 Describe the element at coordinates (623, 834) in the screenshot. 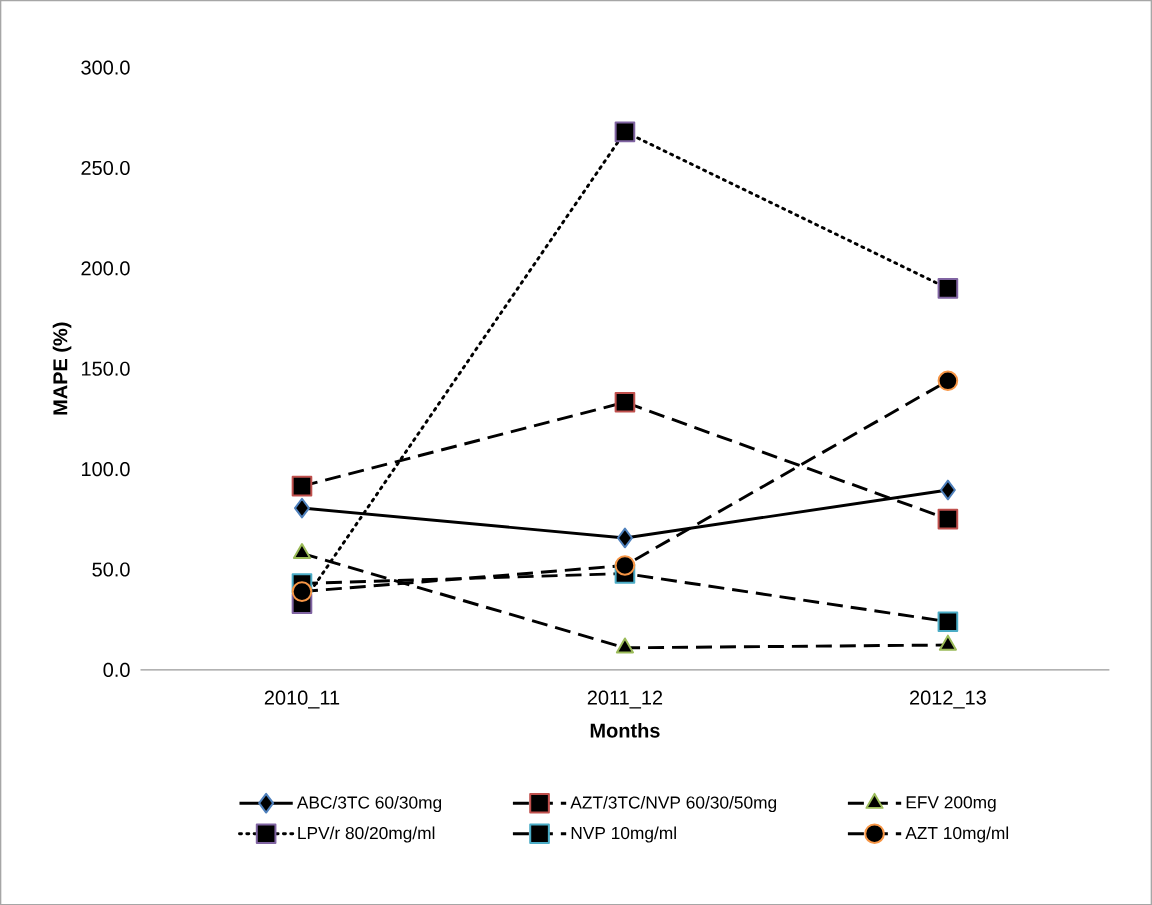

I see `legend-label: NVP 10mg/ml` at that location.